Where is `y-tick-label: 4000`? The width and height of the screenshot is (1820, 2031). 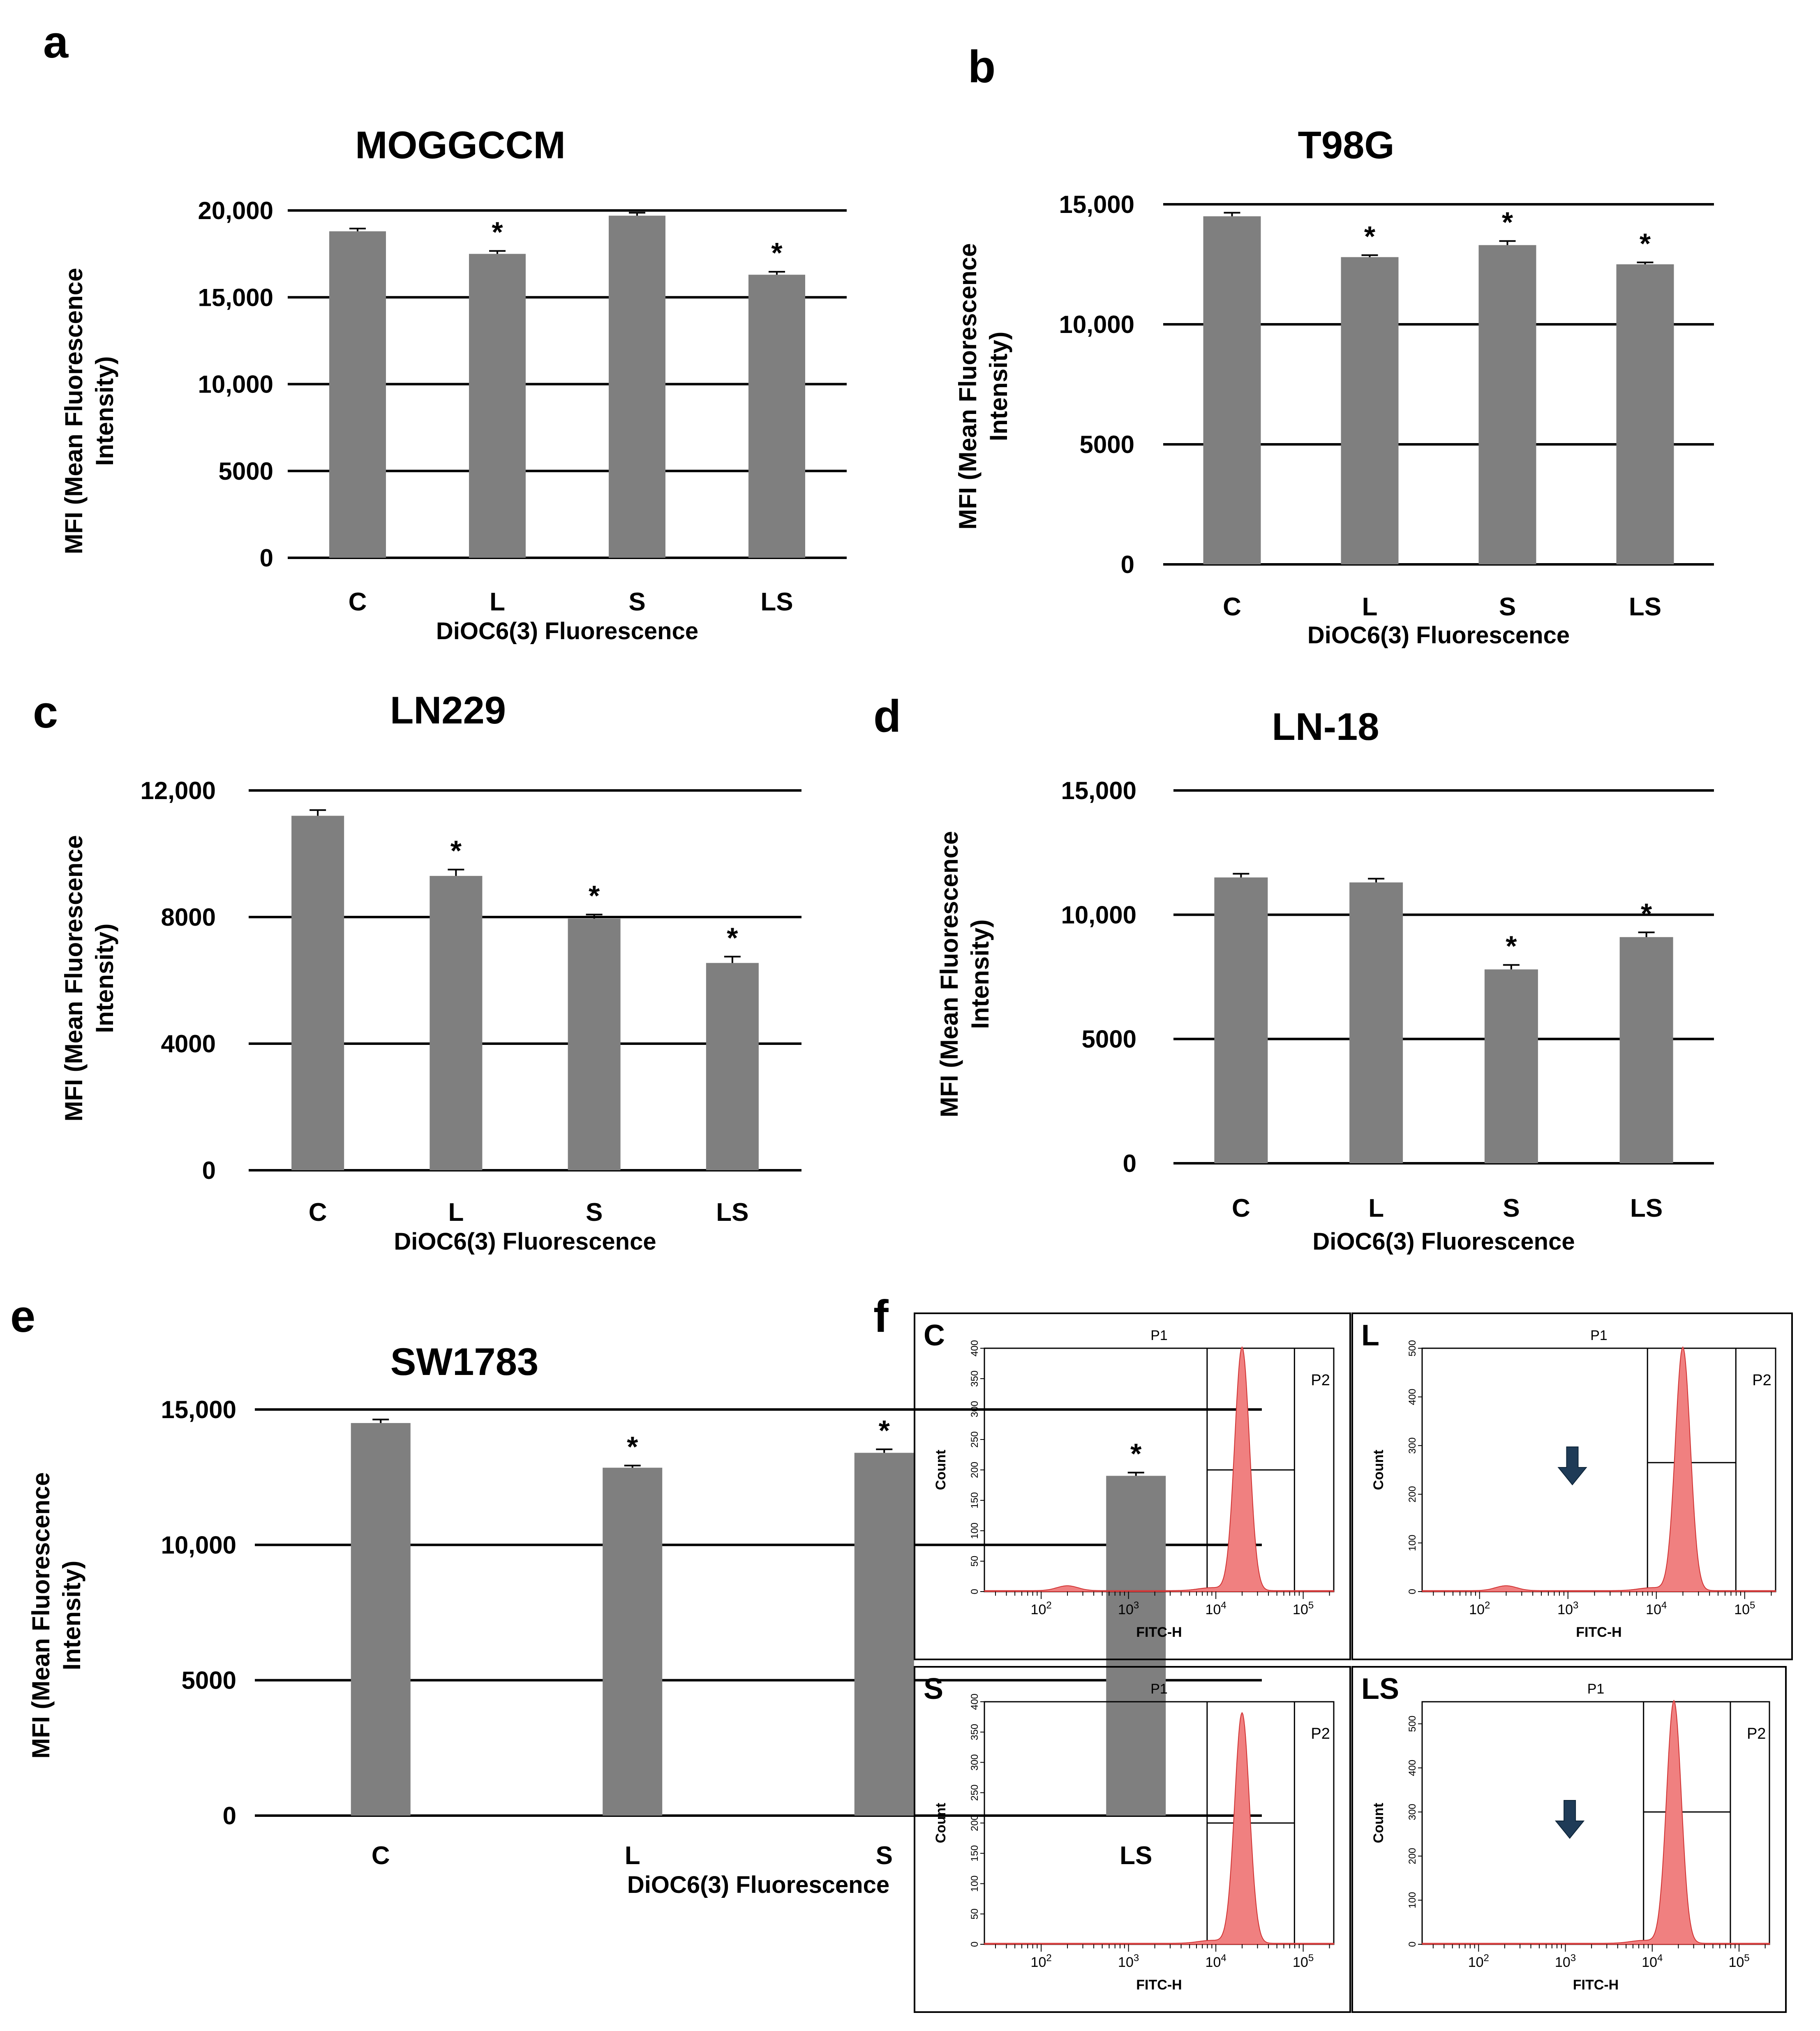
y-tick-label: 4000 is located at coordinates (188, 1044).